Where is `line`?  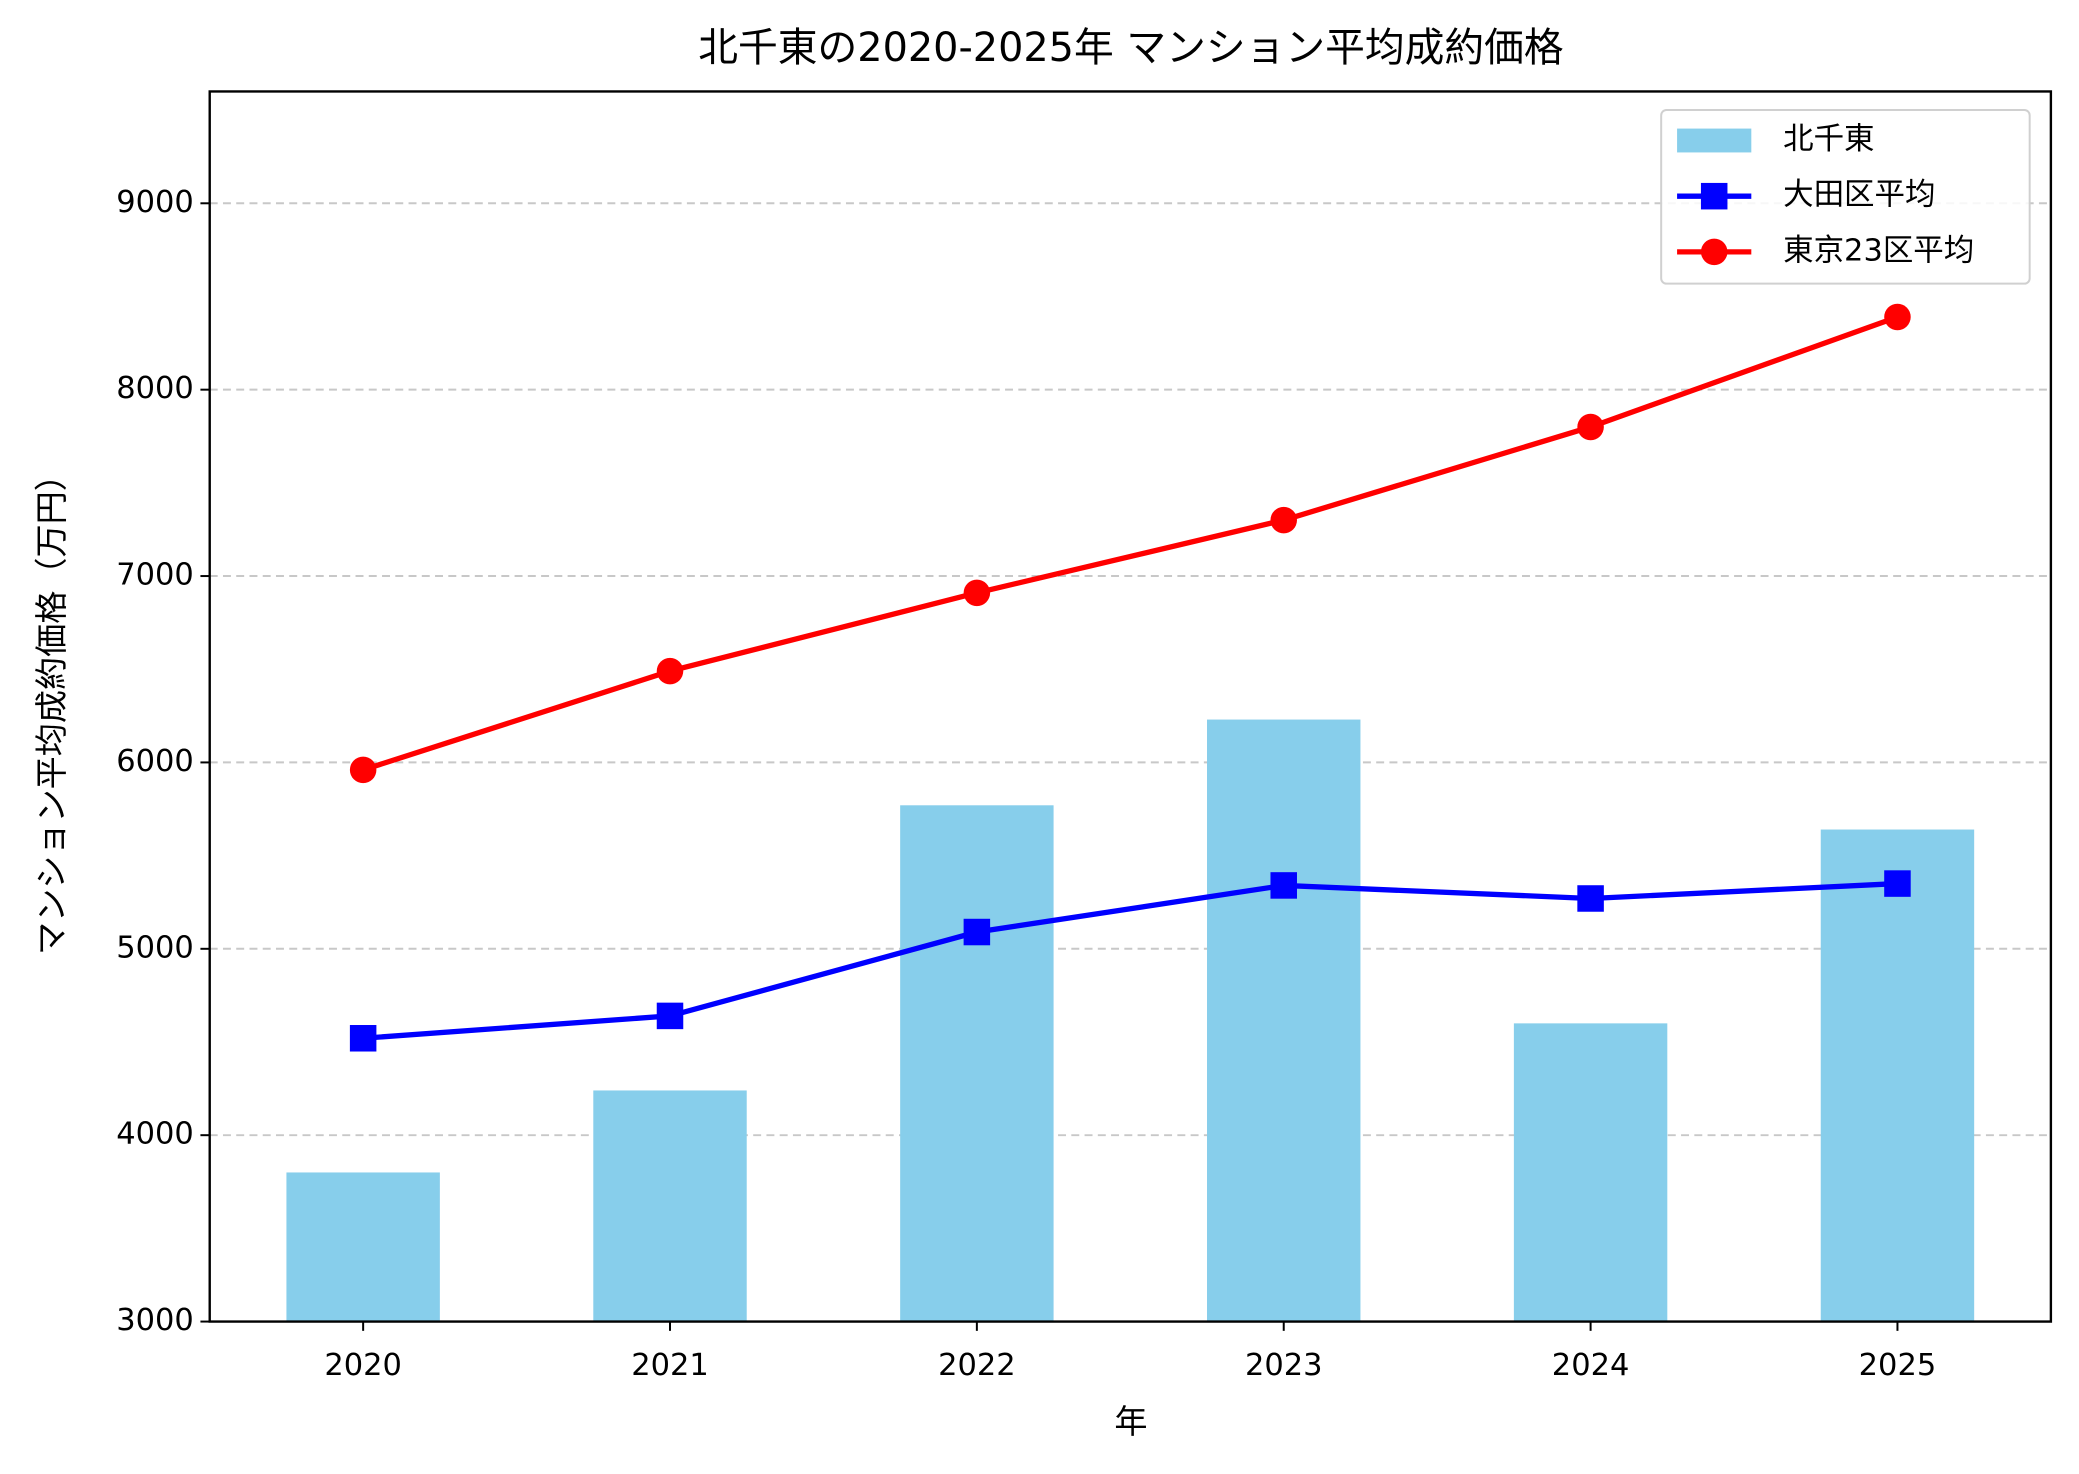
line is located at coordinates (1130, 960).